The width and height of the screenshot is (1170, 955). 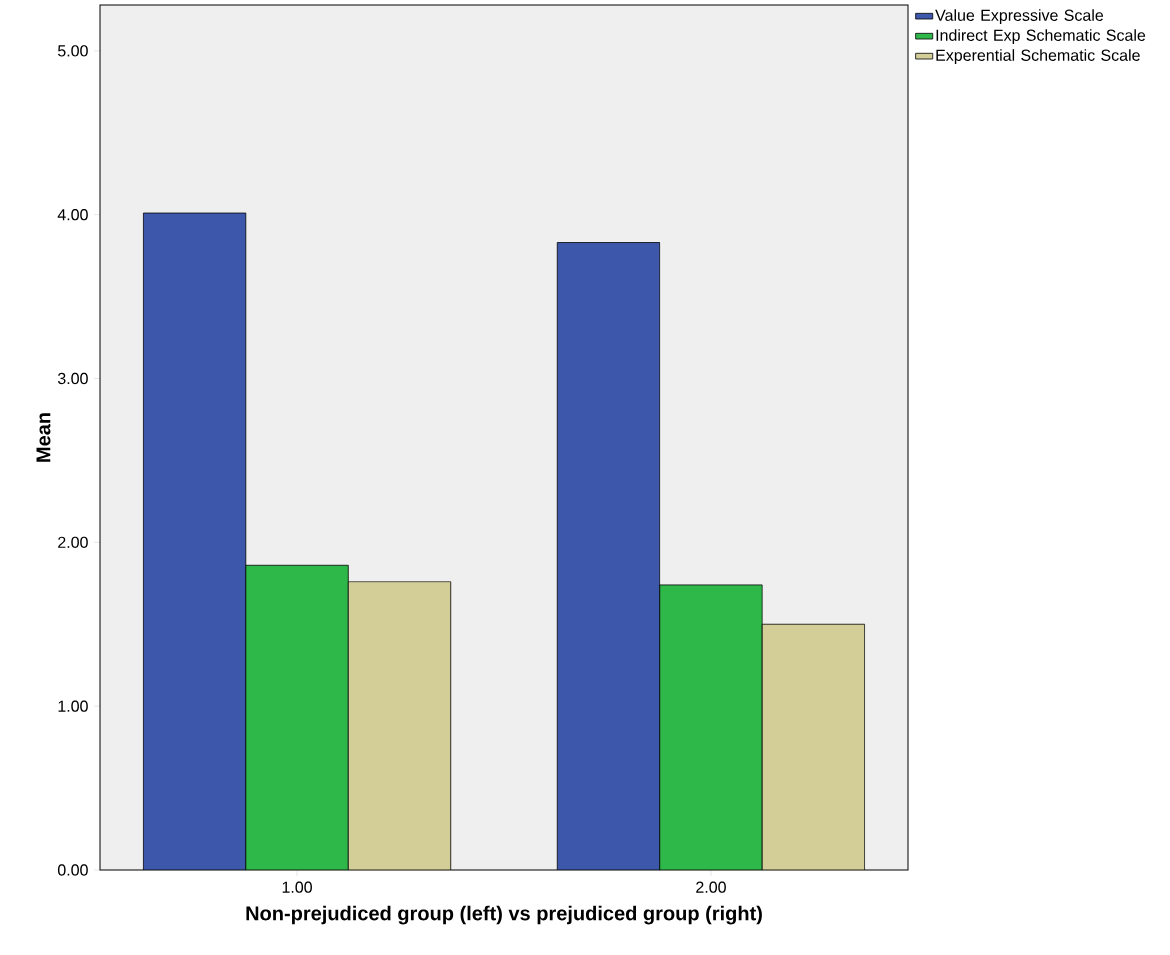 I want to click on y-tick-label: 1.00, so click(x=73, y=706).